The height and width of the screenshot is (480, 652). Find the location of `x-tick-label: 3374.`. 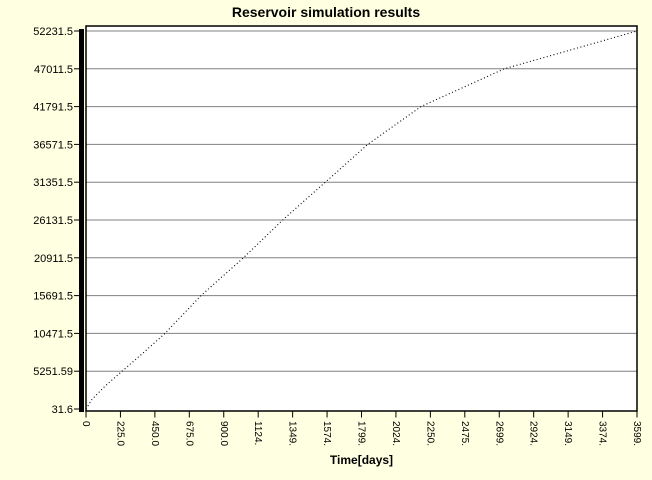

x-tick-label: 3374. is located at coordinates (602, 433).